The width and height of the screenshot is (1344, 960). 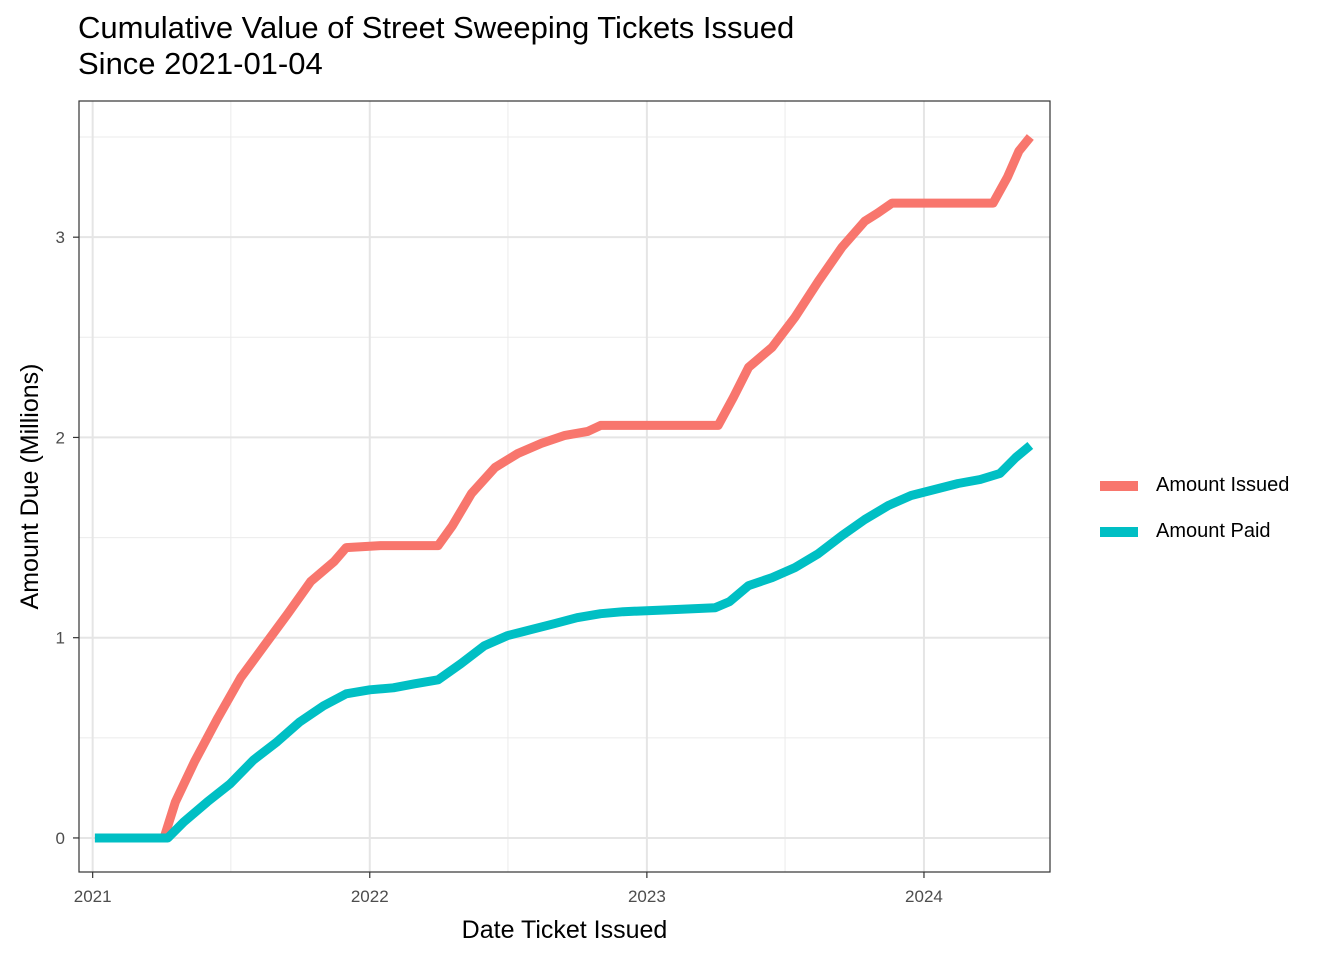 What do you see at coordinates (370, 896) in the screenshot?
I see `x-tick-label: 2022` at bounding box center [370, 896].